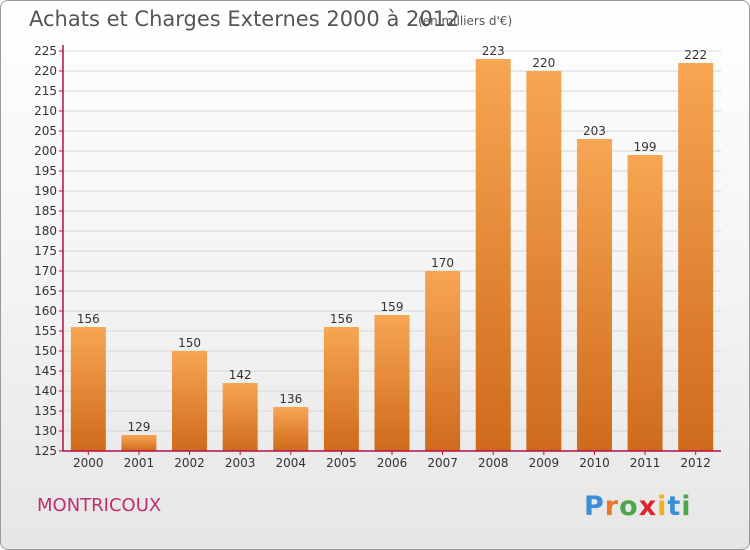 The image size is (750, 550). What do you see at coordinates (594, 506) in the screenshot?
I see `logo-letter: P` at bounding box center [594, 506].